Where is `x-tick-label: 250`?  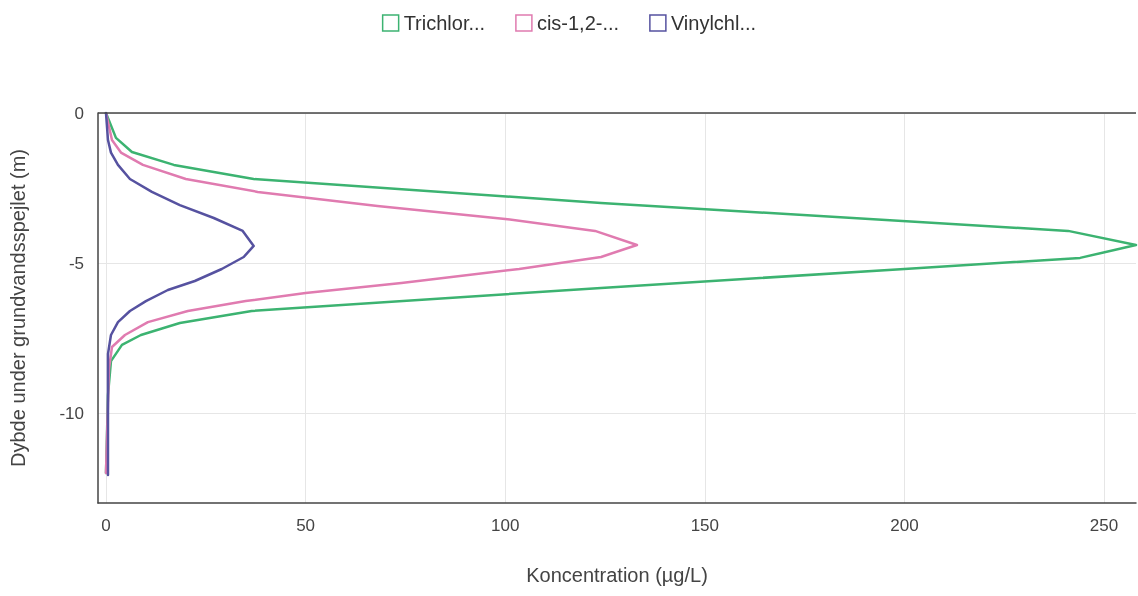
x-tick-label: 250 is located at coordinates (1104, 525).